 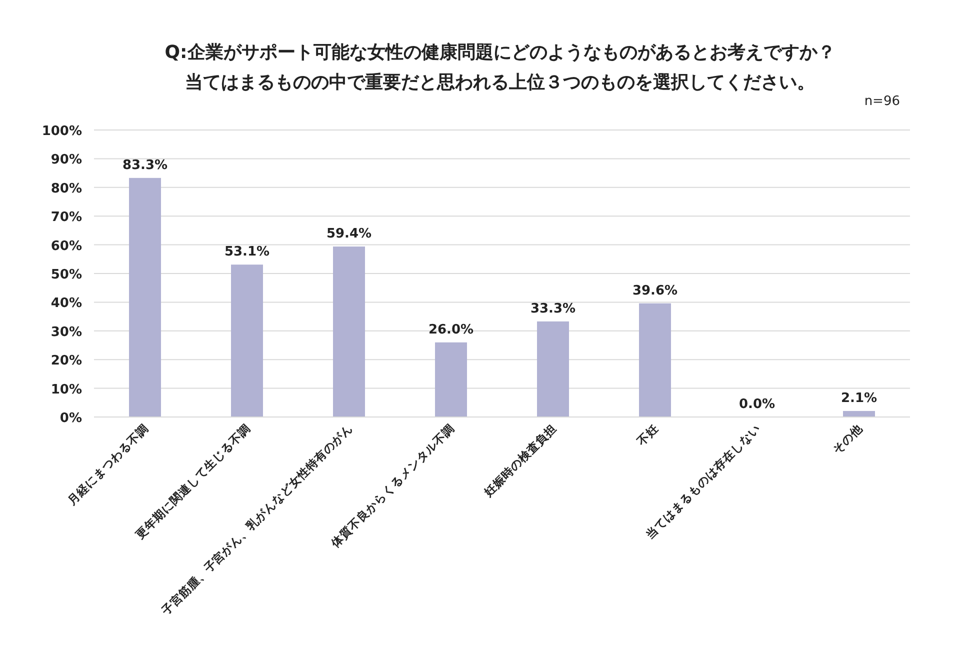 What do you see at coordinates (882, 101) in the screenshot?
I see `text: n=96` at bounding box center [882, 101].